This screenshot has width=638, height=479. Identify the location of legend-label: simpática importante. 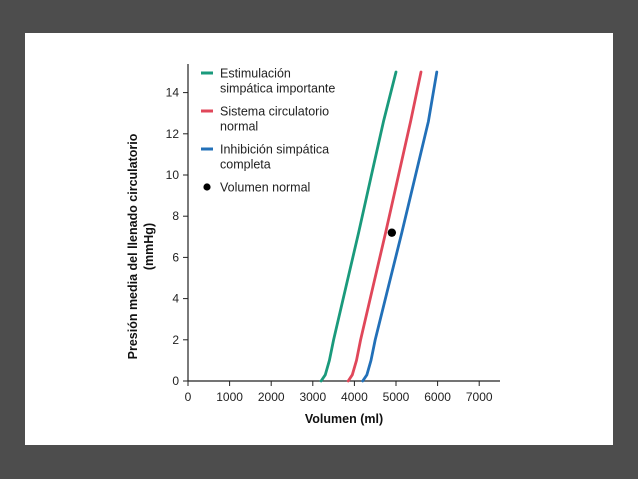
(277, 89).